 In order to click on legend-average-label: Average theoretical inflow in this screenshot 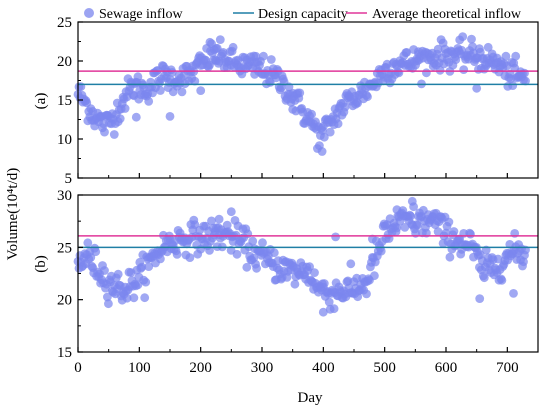, I will do `click(447, 14)`.